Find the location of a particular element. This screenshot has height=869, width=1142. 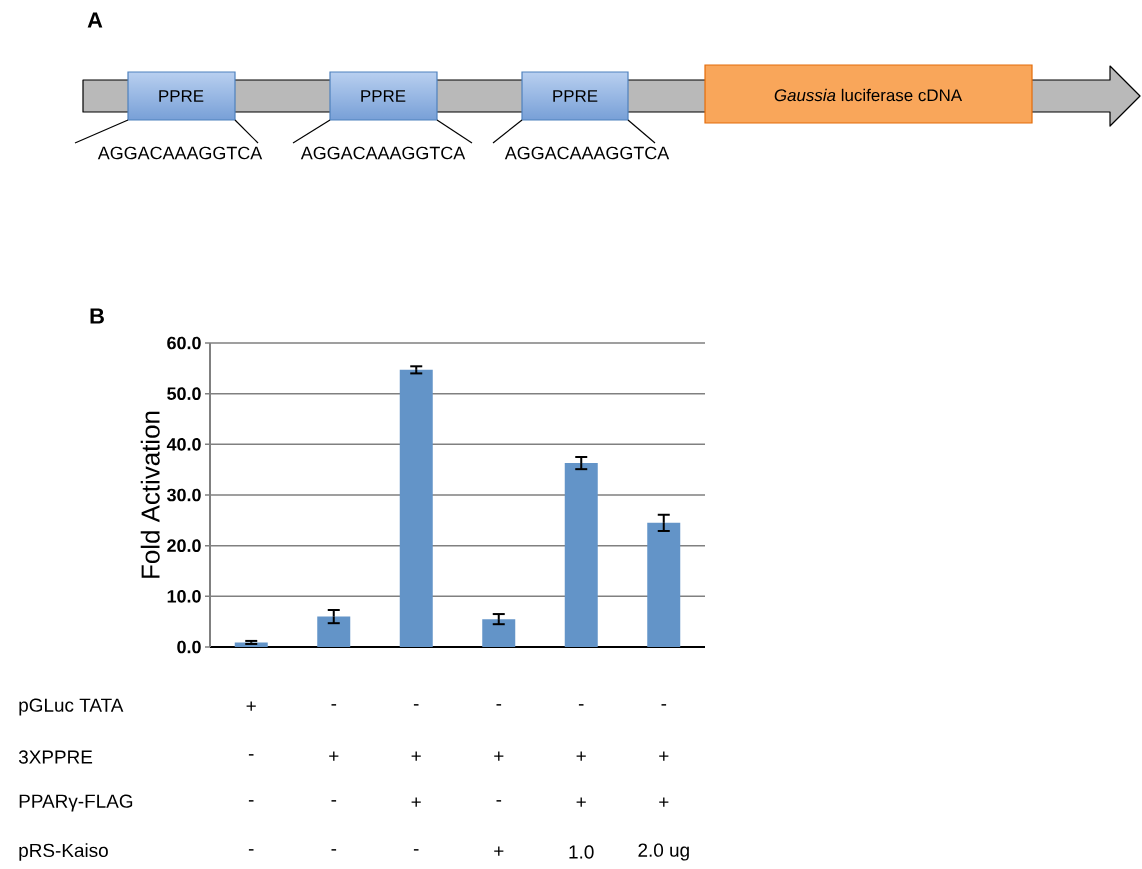

text: pGLuc TATA is located at coordinates (71, 707).